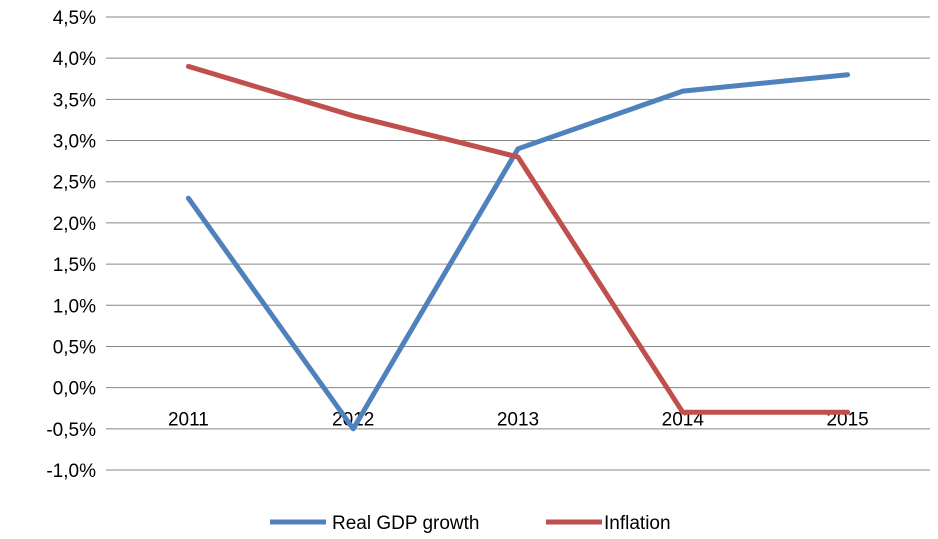  I want to click on x-axis-tick-labels: 2011 2012 2013 2014 2015, so click(518, 420).